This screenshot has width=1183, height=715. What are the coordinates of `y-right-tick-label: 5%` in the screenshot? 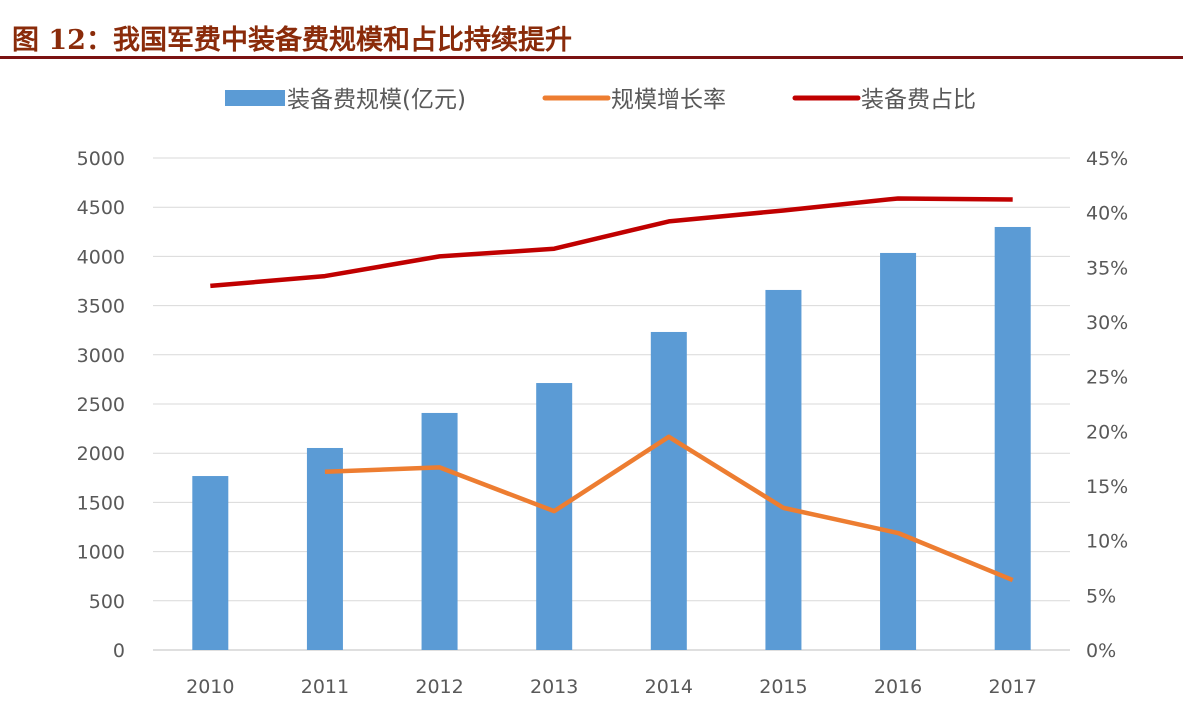 It's located at (1101, 596).